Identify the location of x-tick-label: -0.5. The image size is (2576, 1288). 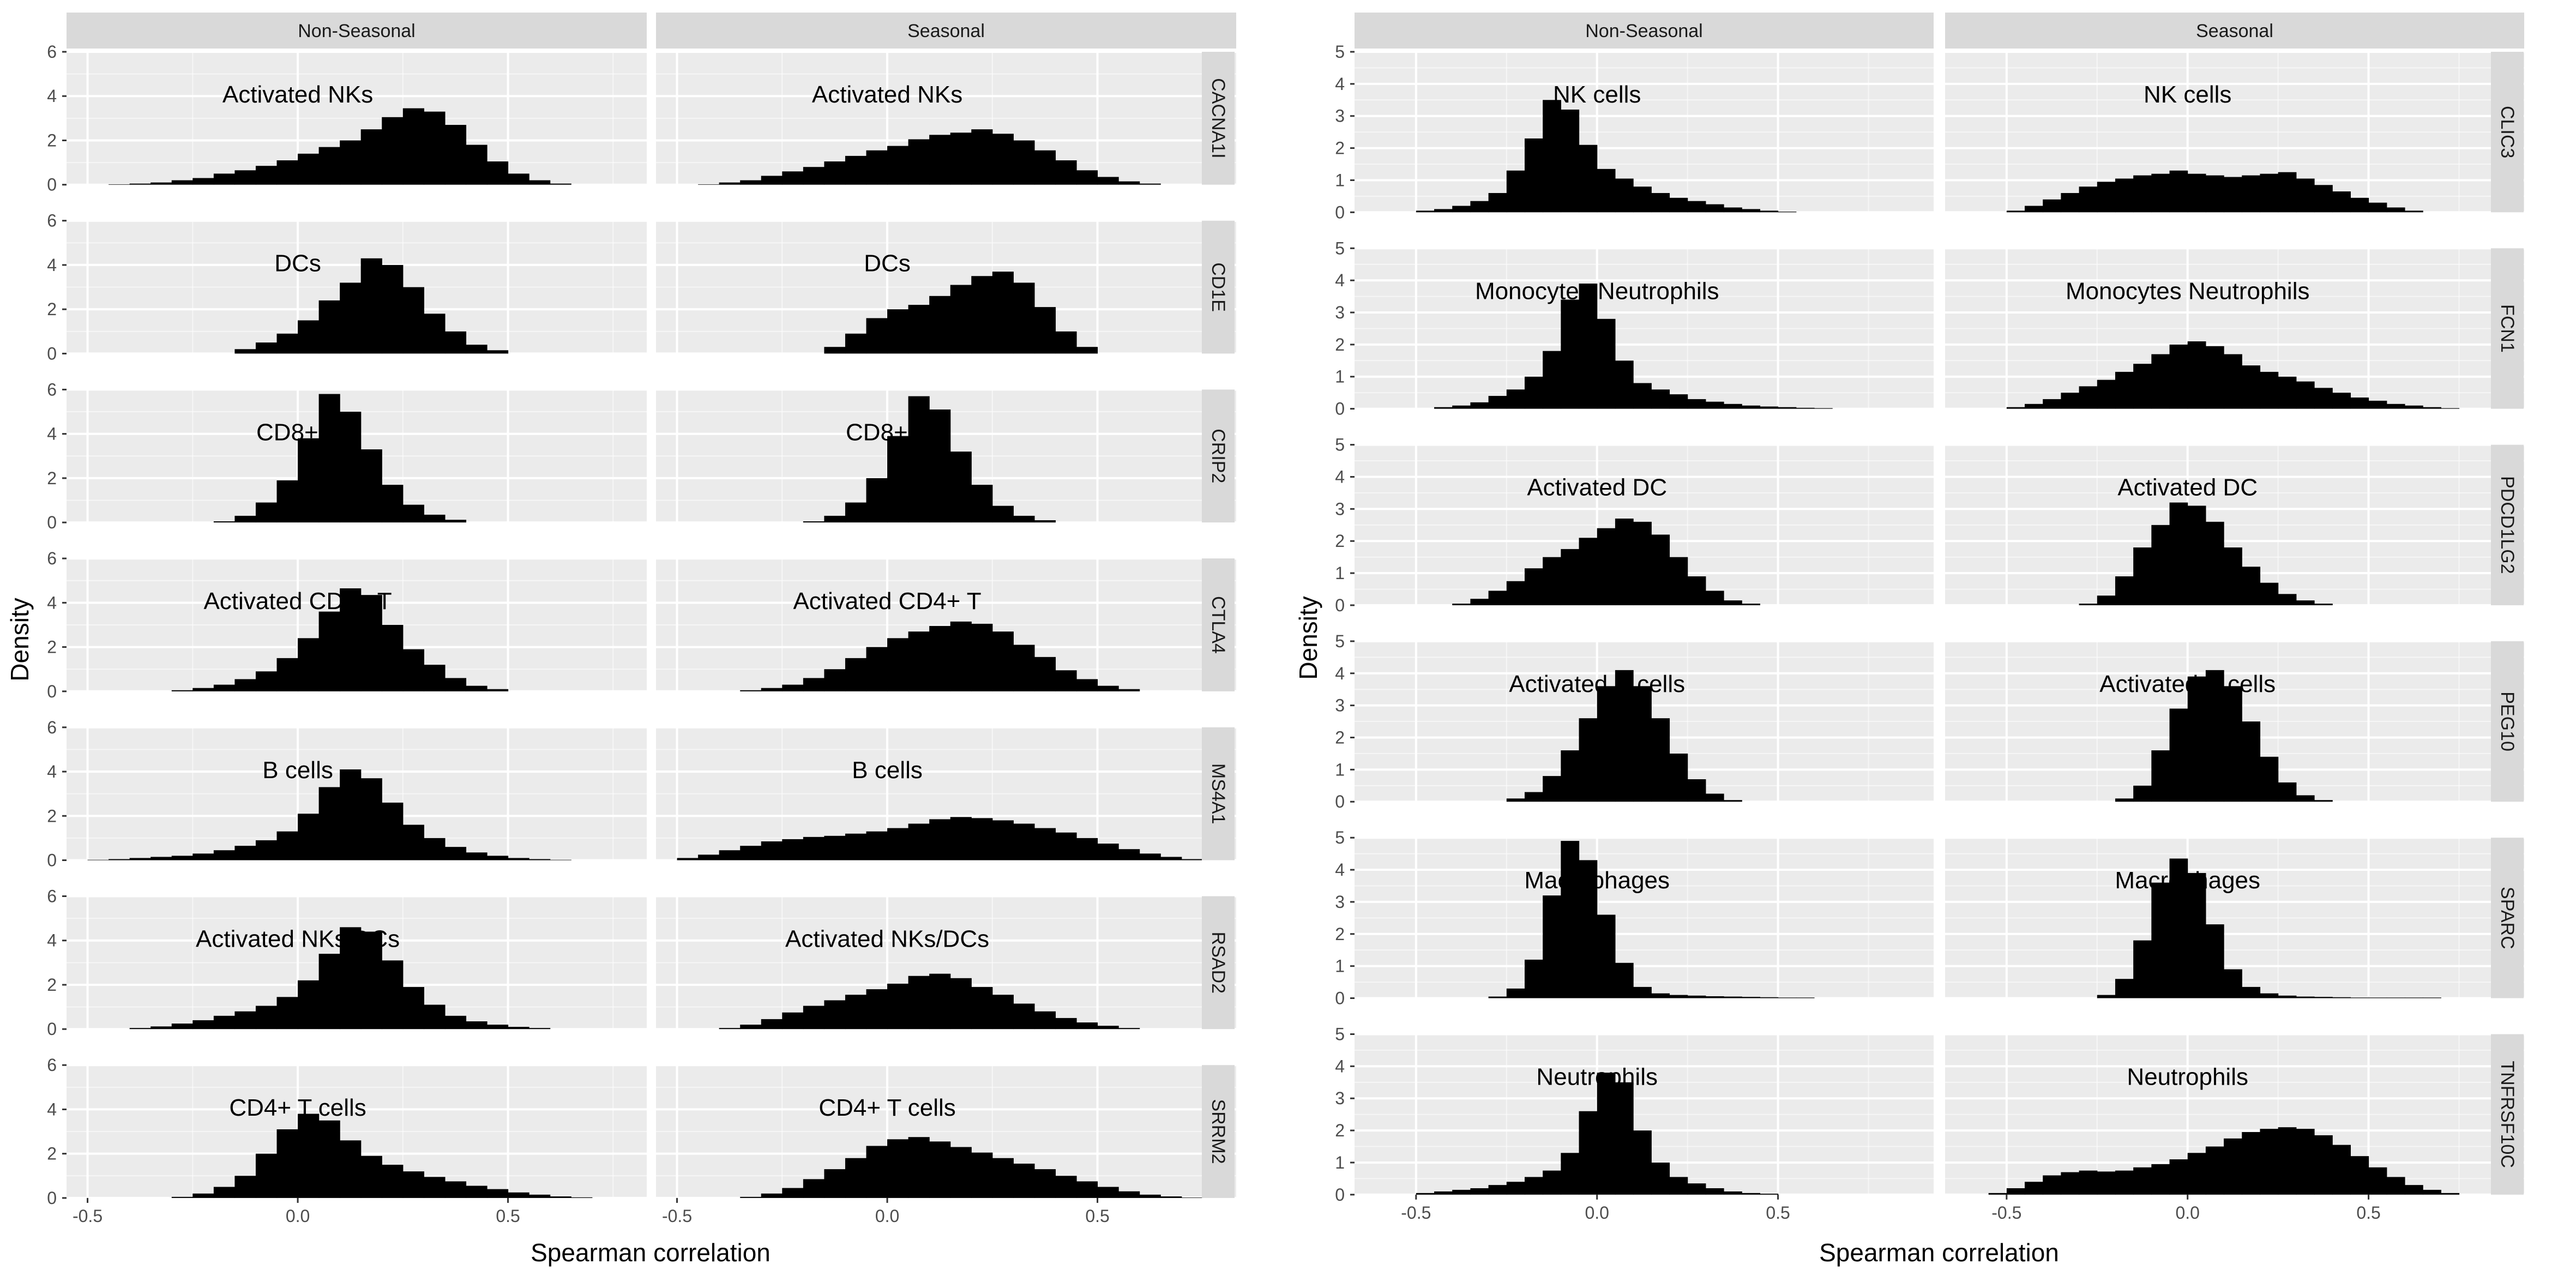
(1416, 1213).